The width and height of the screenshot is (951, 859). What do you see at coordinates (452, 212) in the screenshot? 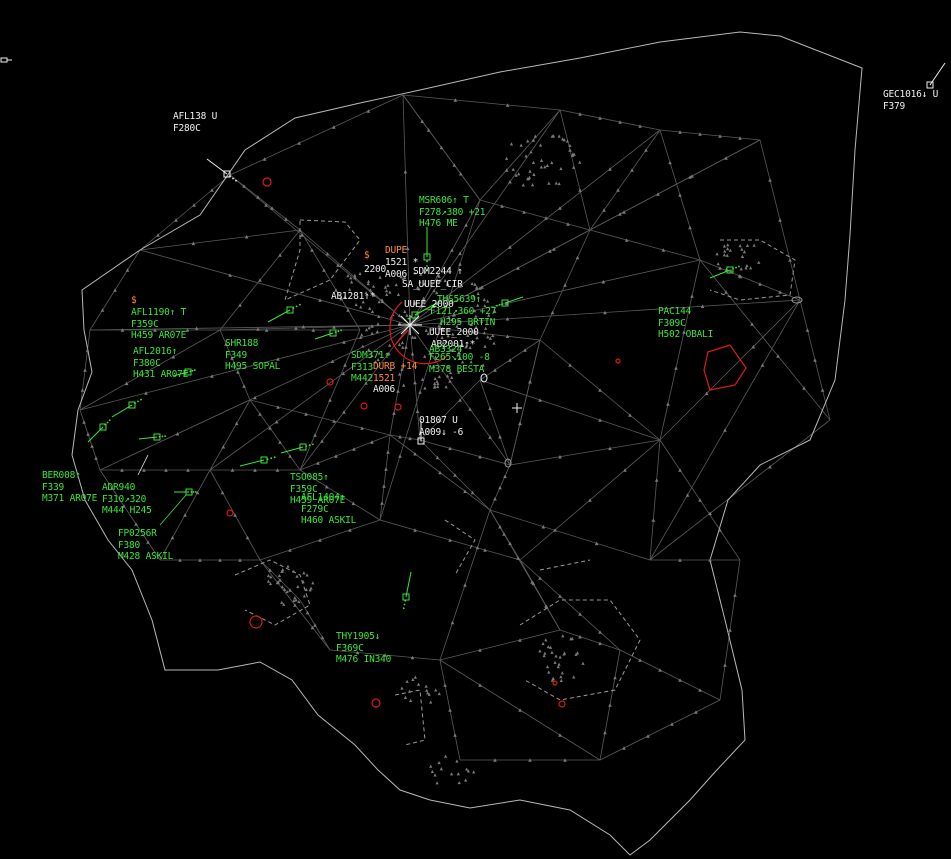
I see `track-label-msr606: MSR606↑ T F278↗380 +21 H476 ME` at bounding box center [452, 212].